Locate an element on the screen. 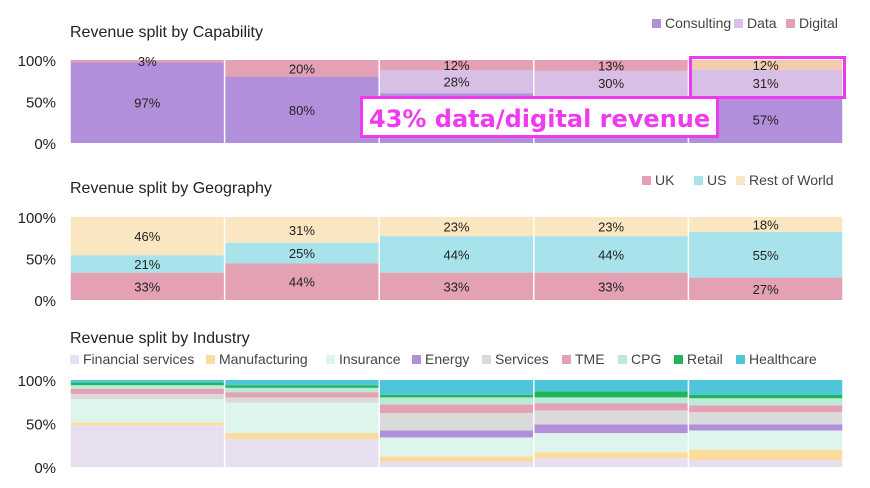  data-label: 18% is located at coordinates (766, 224).